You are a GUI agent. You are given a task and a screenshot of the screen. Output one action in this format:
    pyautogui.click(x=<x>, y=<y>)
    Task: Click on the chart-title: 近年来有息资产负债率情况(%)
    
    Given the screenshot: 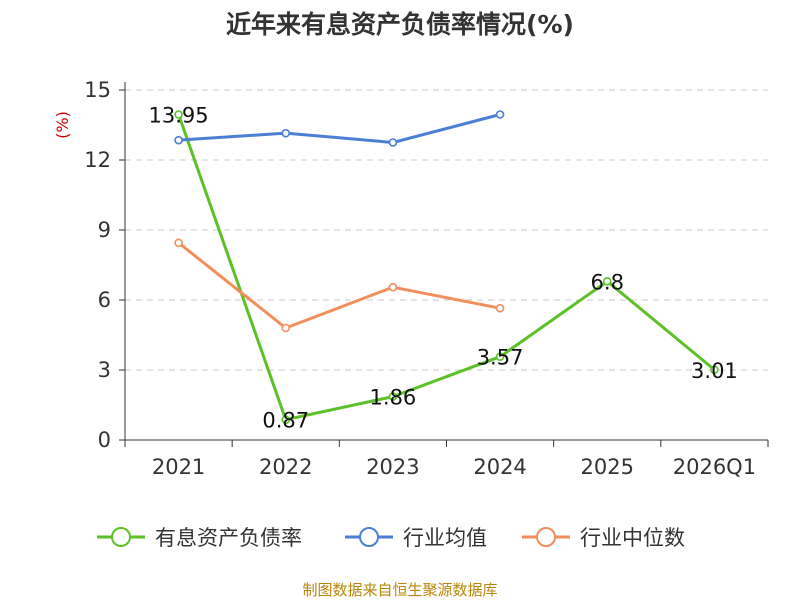 What is the action you would take?
    pyautogui.click(x=400, y=24)
    